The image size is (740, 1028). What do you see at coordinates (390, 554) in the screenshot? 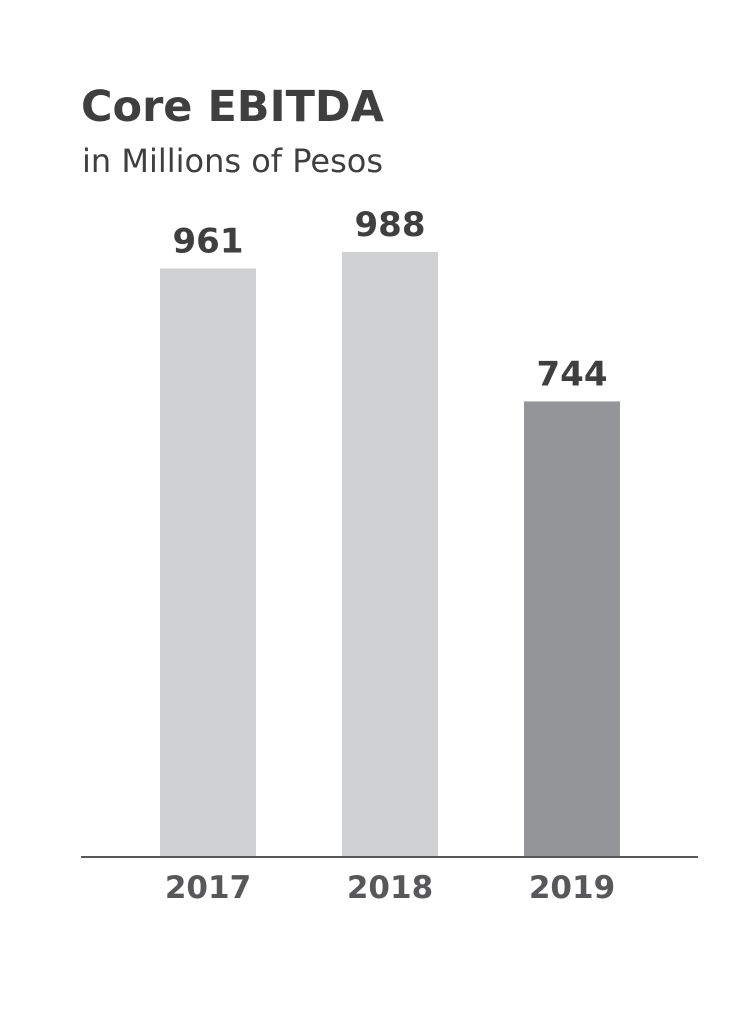
I see `bar-2018` at bounding box center [390, 554].